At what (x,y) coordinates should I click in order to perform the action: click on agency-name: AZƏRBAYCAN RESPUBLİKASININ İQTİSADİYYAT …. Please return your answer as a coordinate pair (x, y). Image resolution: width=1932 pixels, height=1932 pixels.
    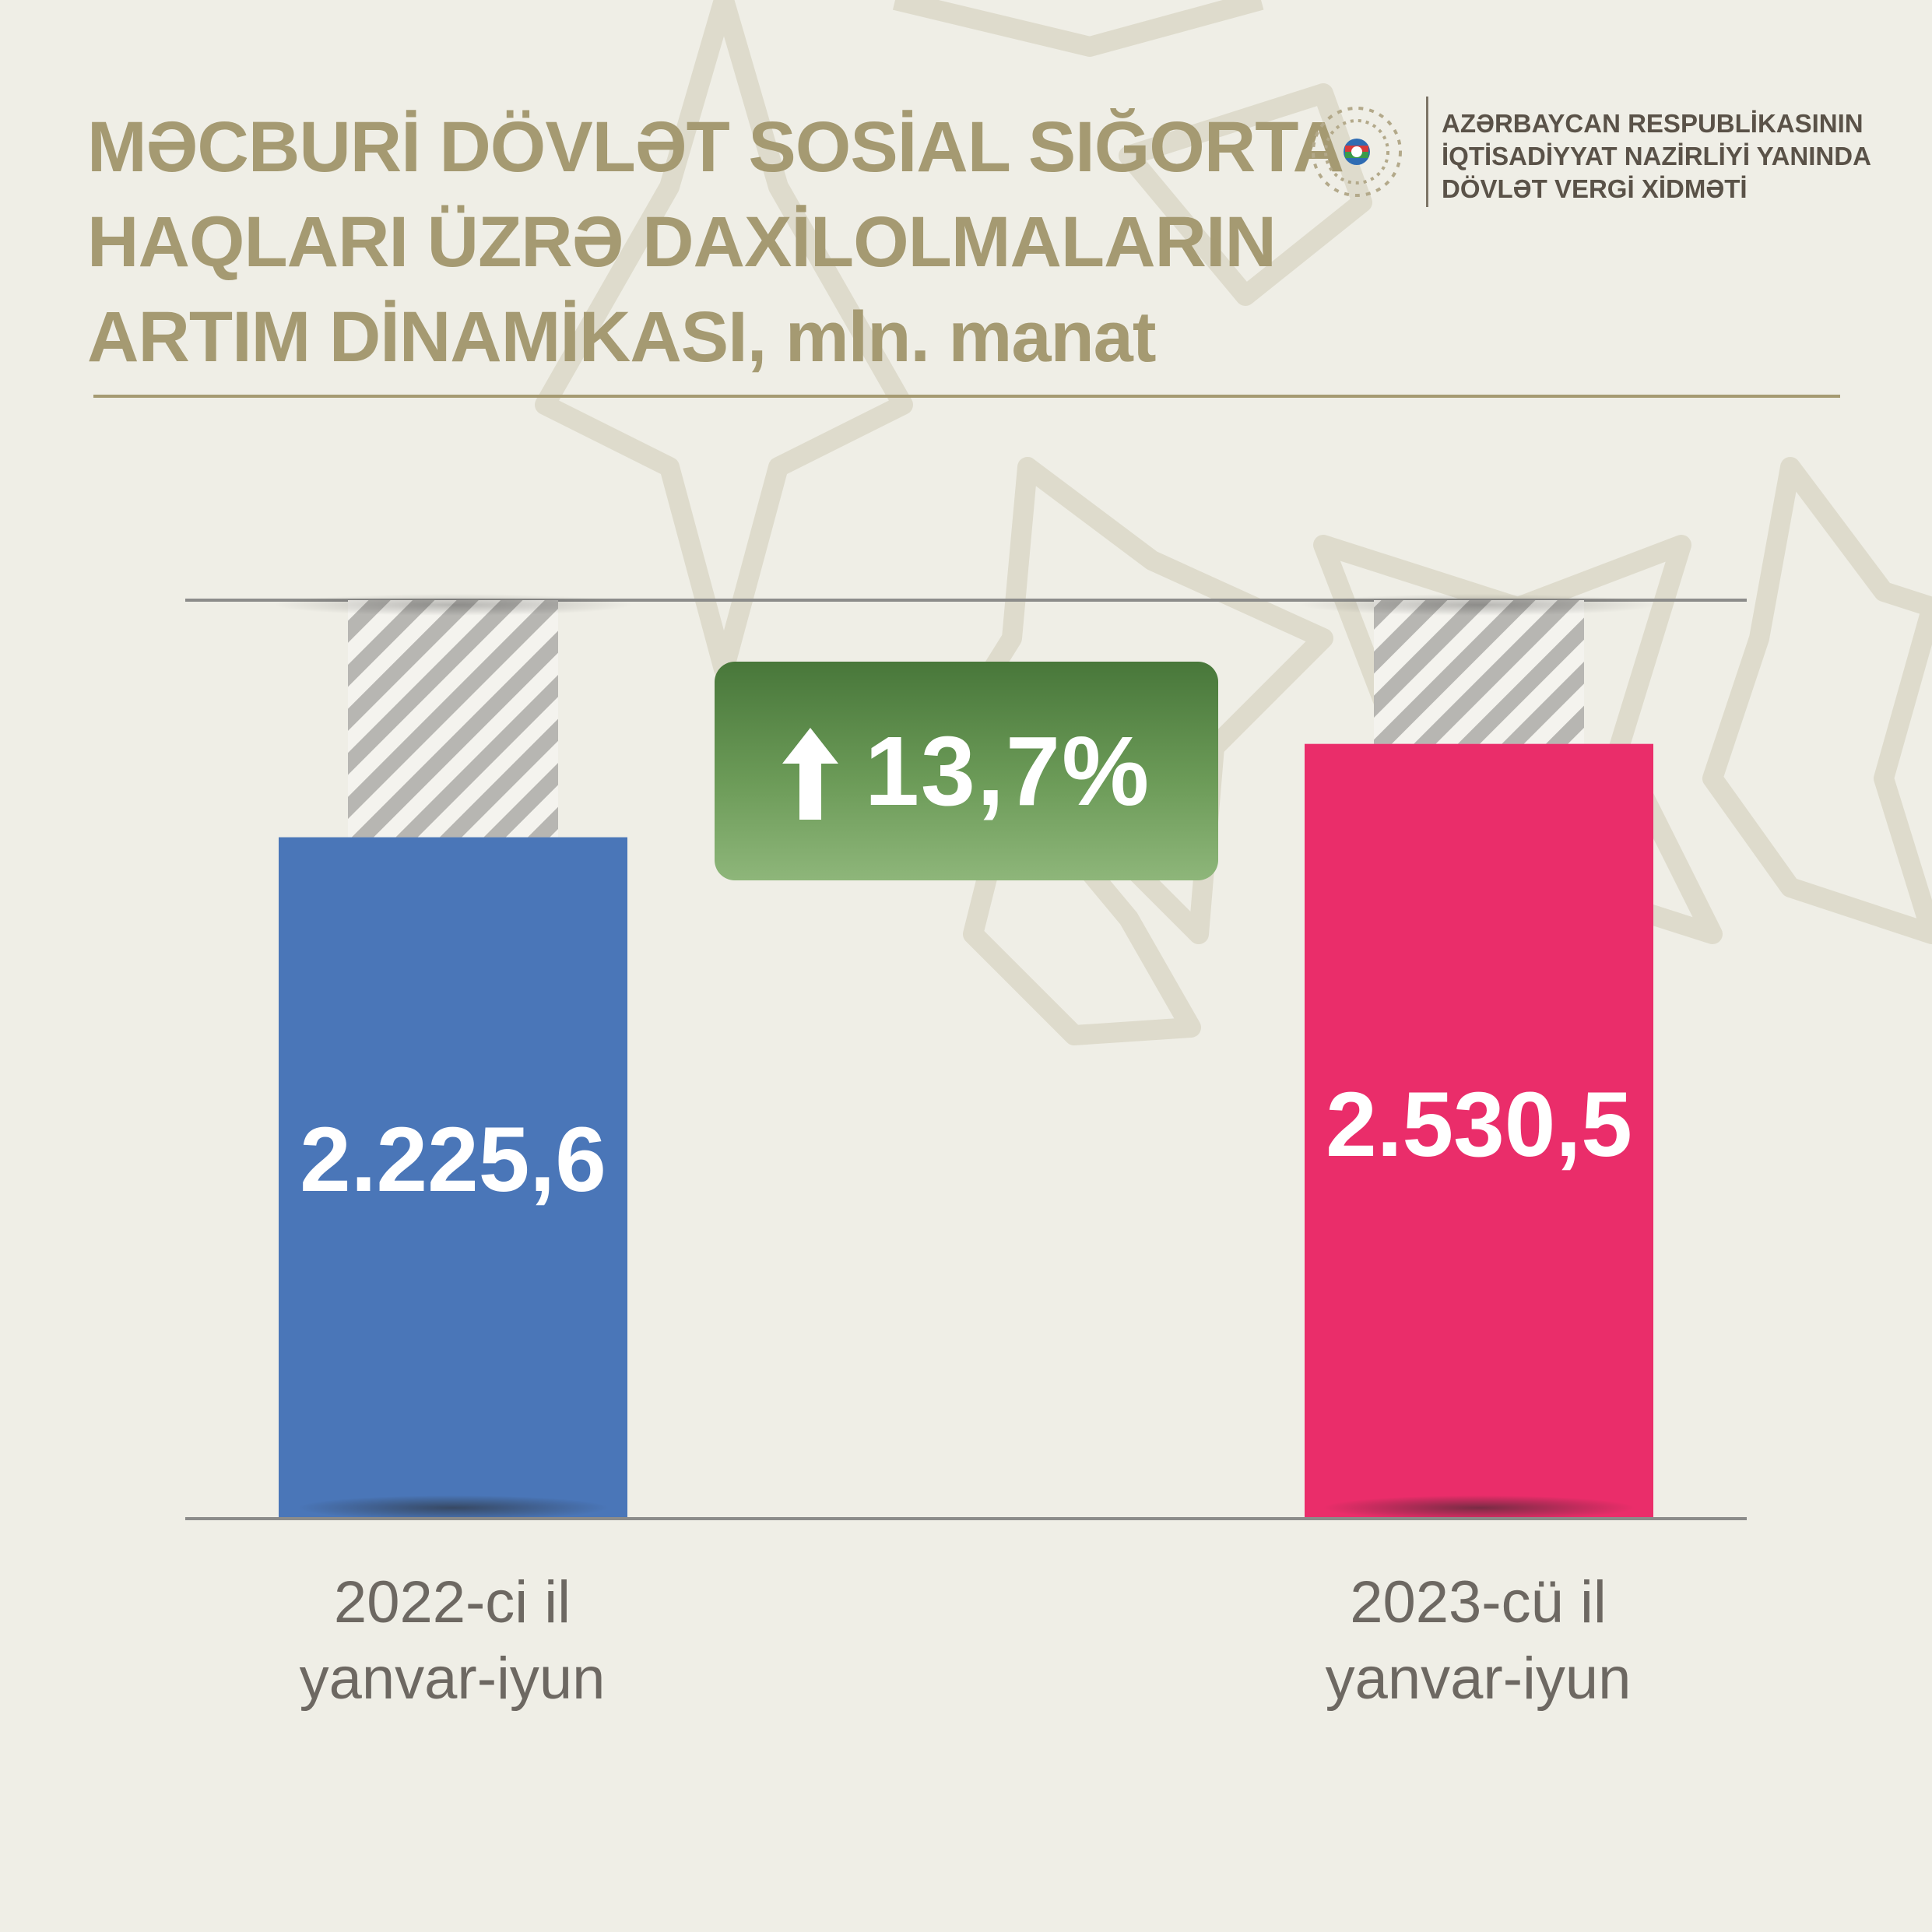
    Looking at the image, I should click on (1656, 156).